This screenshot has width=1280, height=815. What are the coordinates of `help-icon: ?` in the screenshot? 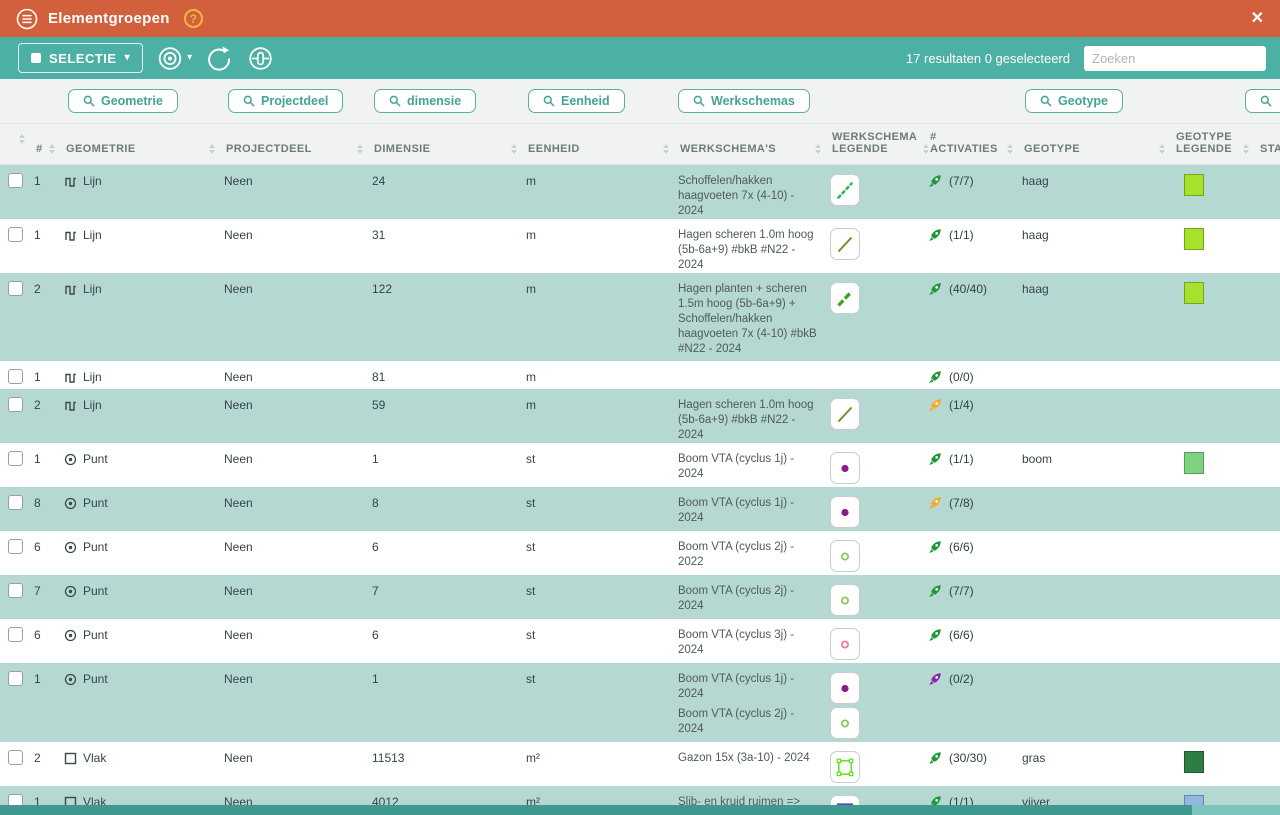 It's located at (193, 18).